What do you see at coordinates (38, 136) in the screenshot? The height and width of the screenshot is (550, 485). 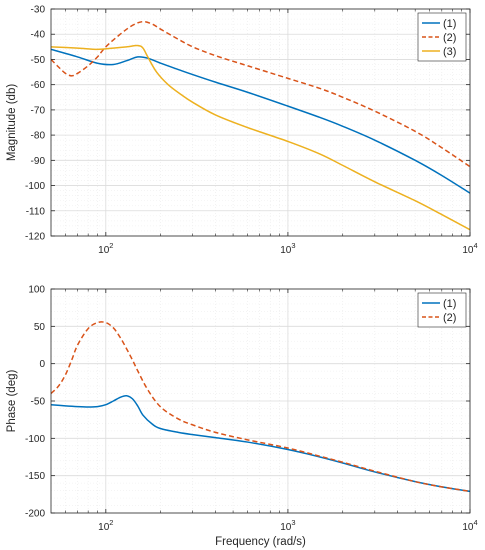 I see `y-tick-label: -80` at bounding box center [38, 136].